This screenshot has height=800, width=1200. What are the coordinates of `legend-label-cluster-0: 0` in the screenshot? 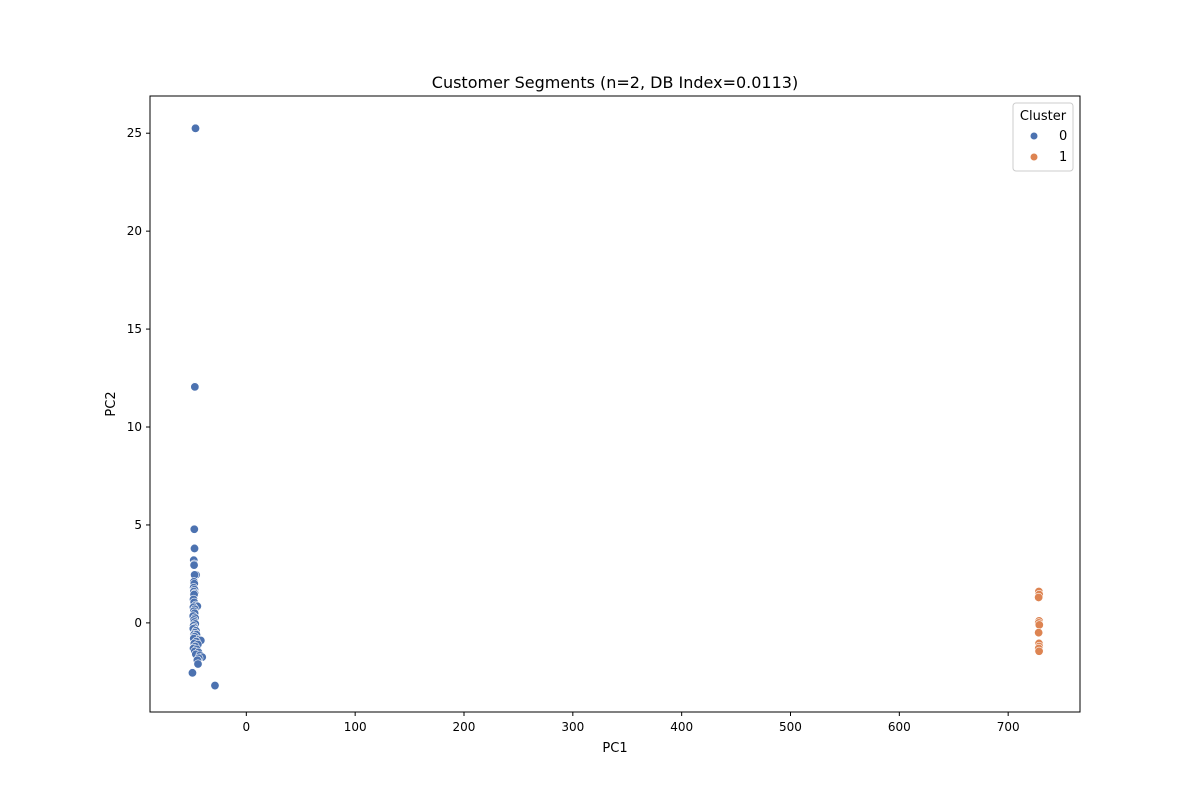 It's located at (1063, 136).